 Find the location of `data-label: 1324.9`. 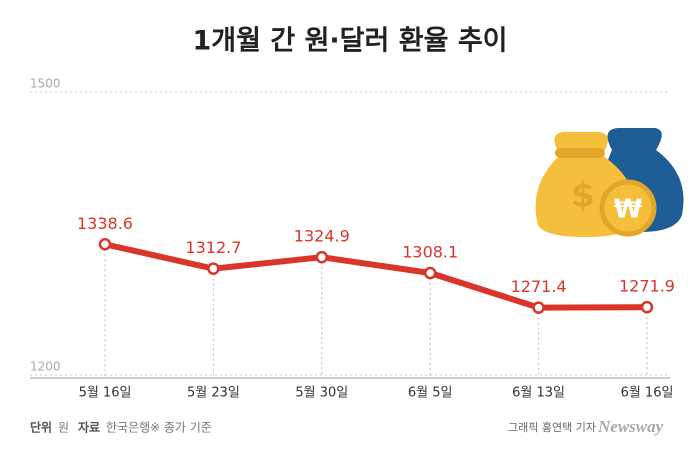

data-label: 1324.9 is located at coordinates (322, 236).